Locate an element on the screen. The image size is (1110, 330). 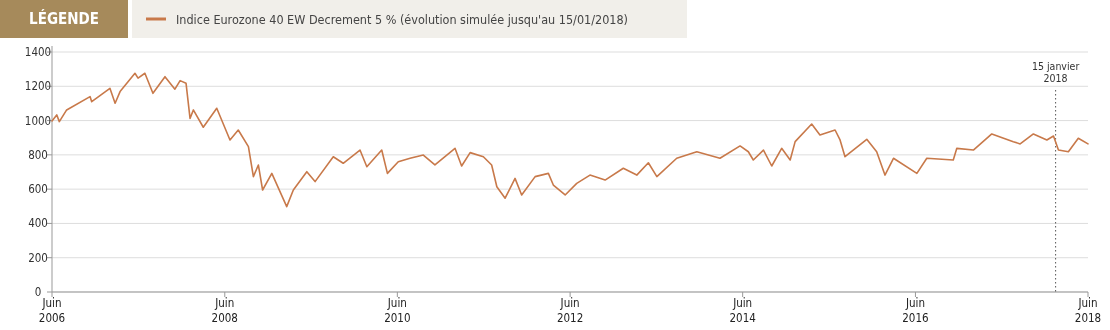
x-tick-label: Juin 2006 is located at coordinates (52, 310).